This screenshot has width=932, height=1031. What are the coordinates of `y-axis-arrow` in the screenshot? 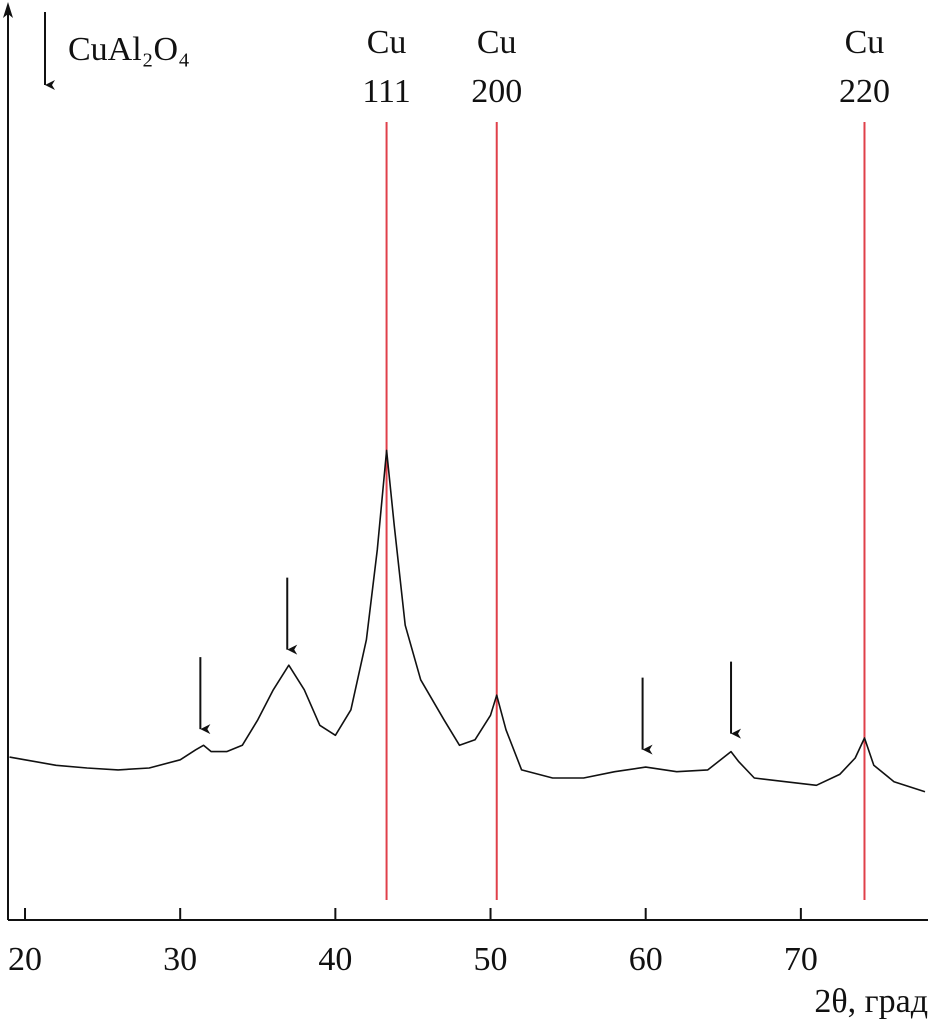 It's located at (8, 10).